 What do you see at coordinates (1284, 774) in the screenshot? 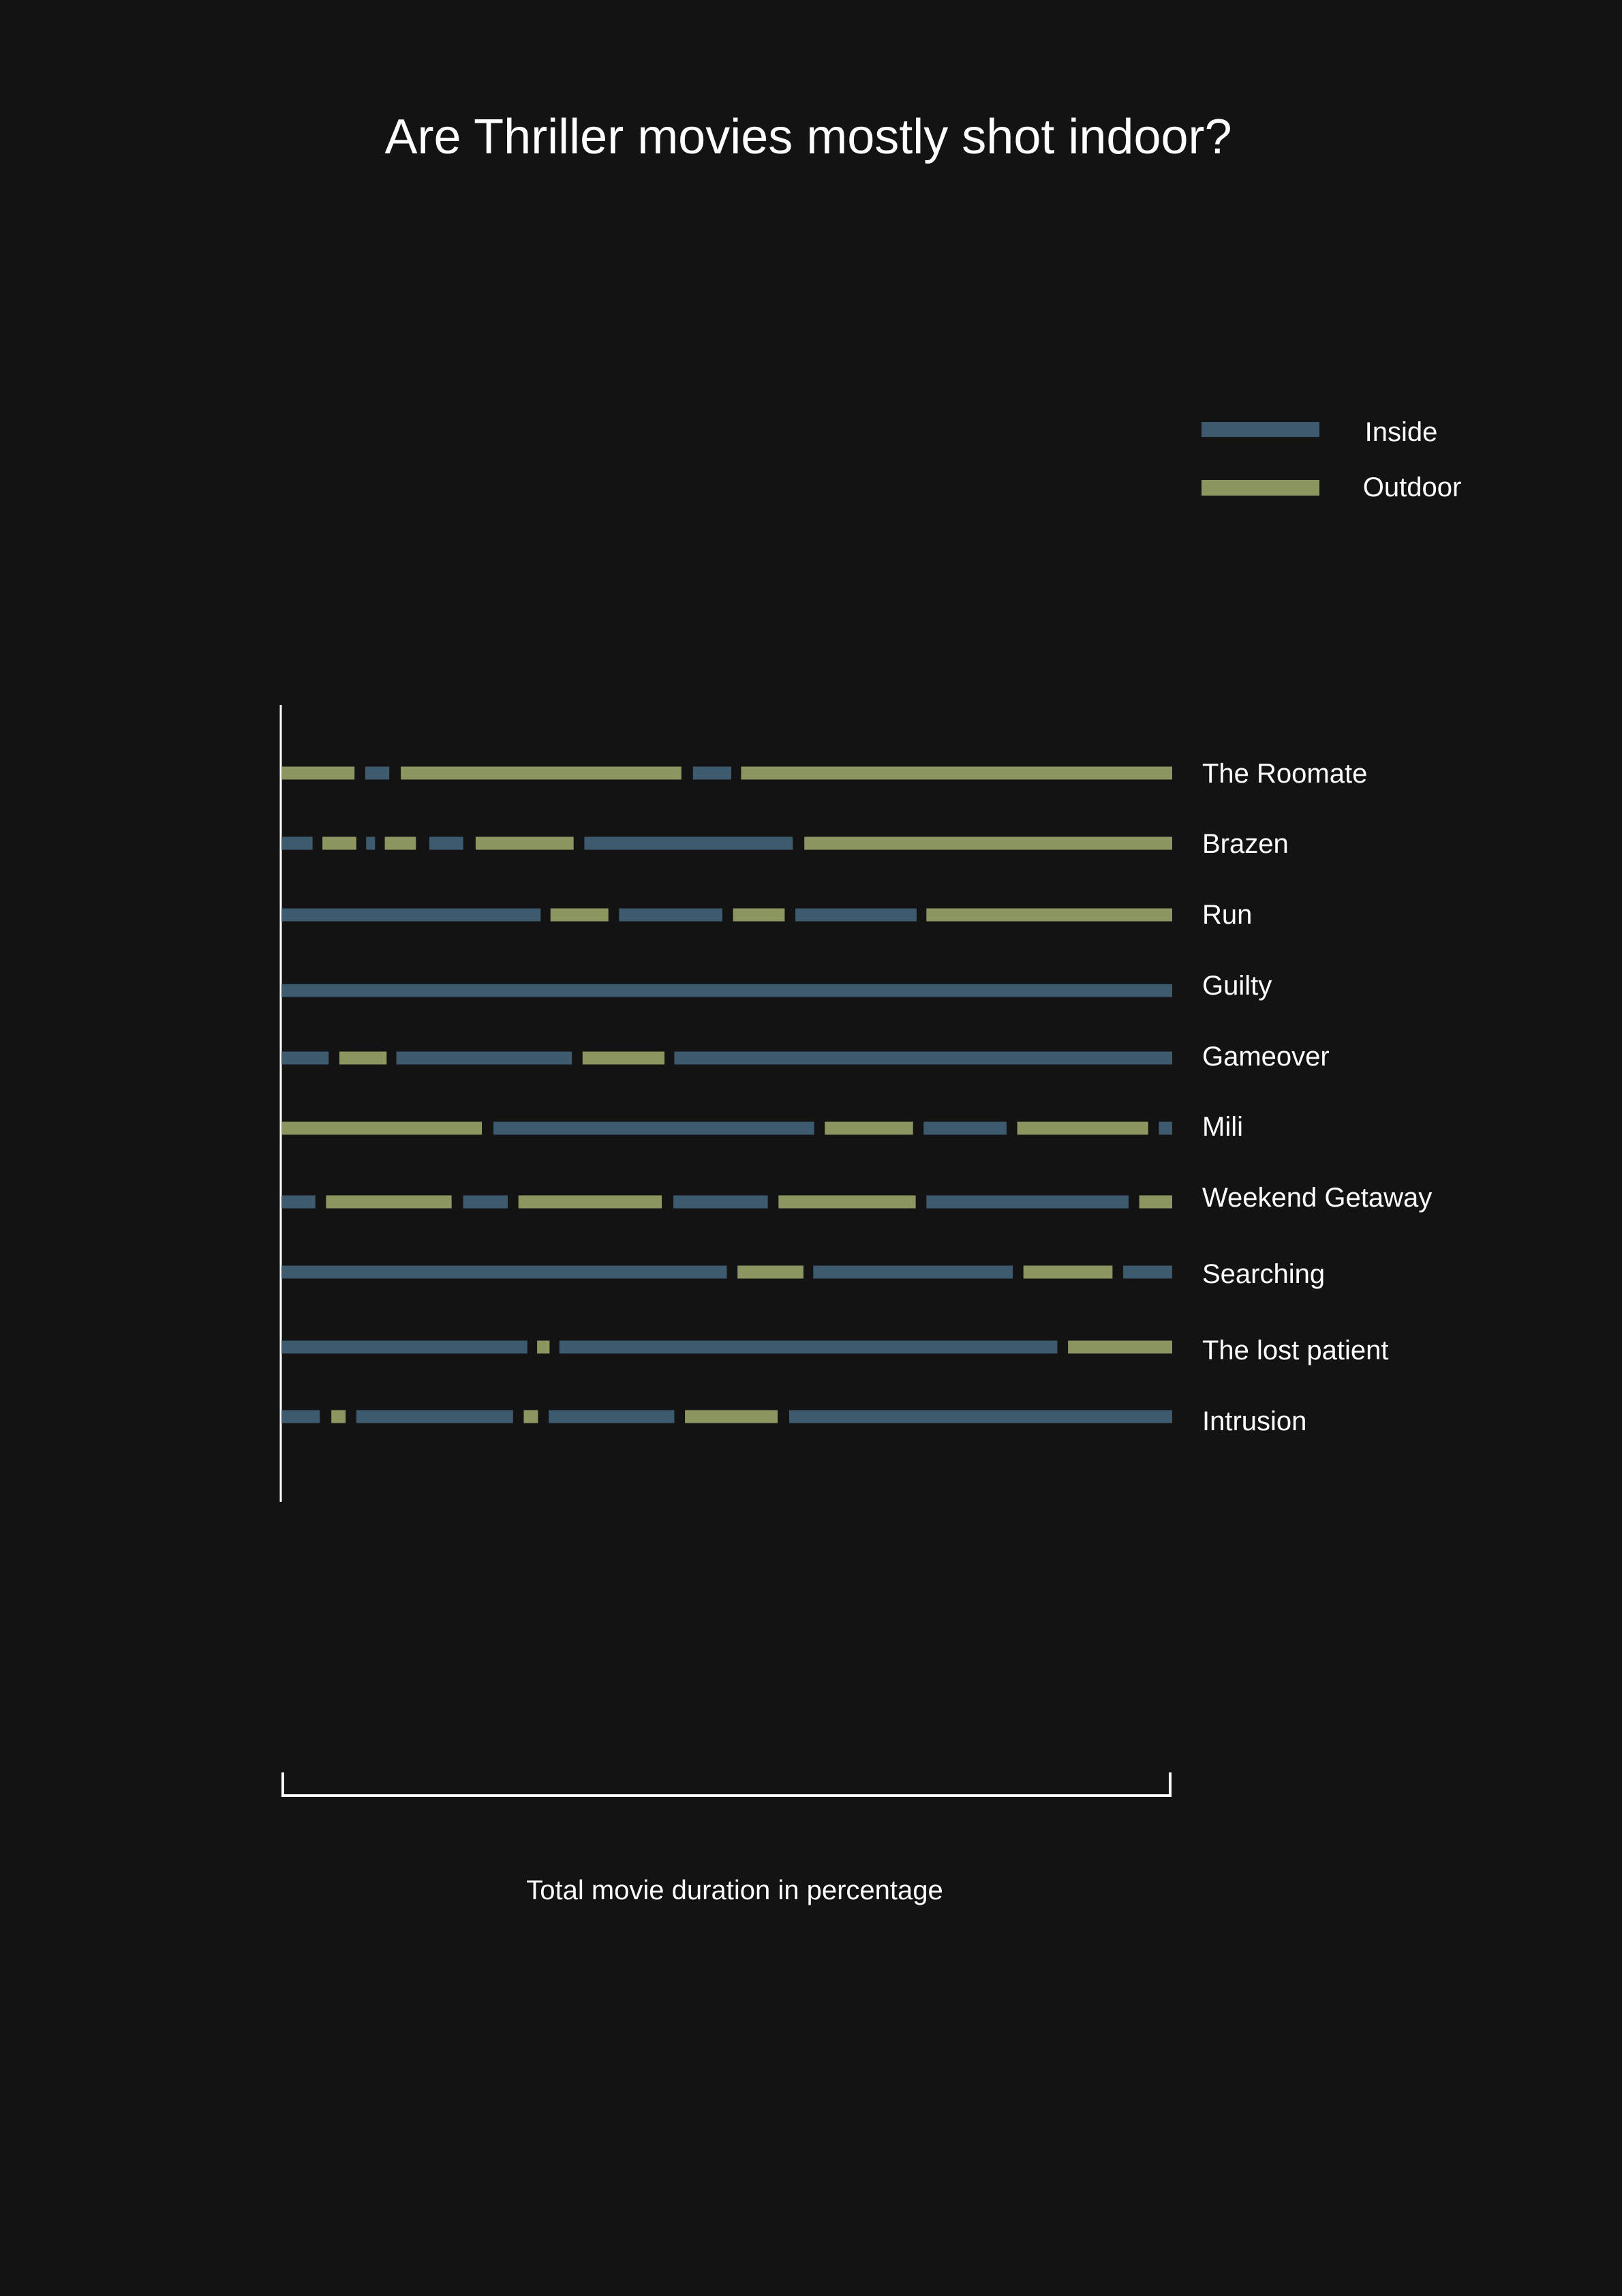
I see `row-label: The Roomate` at bounding box center [1284, 774].